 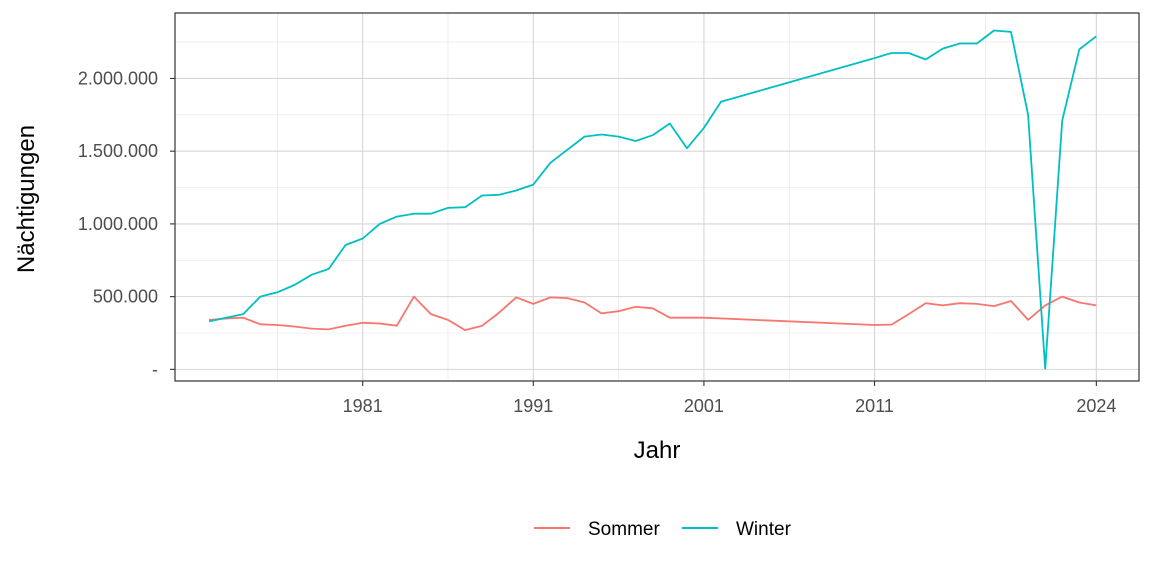 I want to click on legend-label-sommer: Sommer, so click(x=624, y=529).